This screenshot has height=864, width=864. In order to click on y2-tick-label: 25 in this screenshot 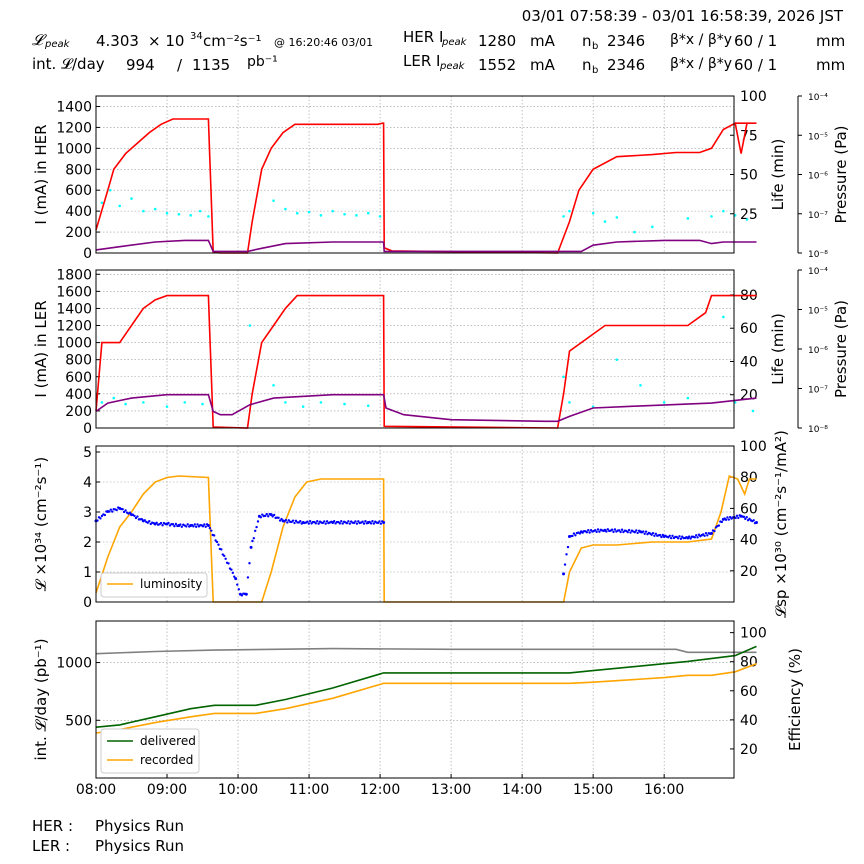, I will do `click(749, 215)`.